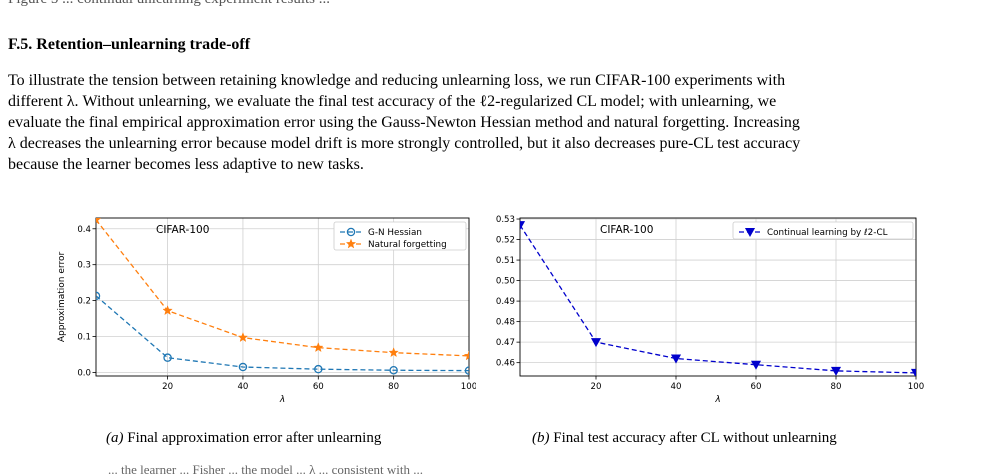 Image resolution: width=985 pixels, height=475 pixels. Describe the element at coordinates (505, 261) in the screenshot. I see `y-tick-label: 0.51` at that location.